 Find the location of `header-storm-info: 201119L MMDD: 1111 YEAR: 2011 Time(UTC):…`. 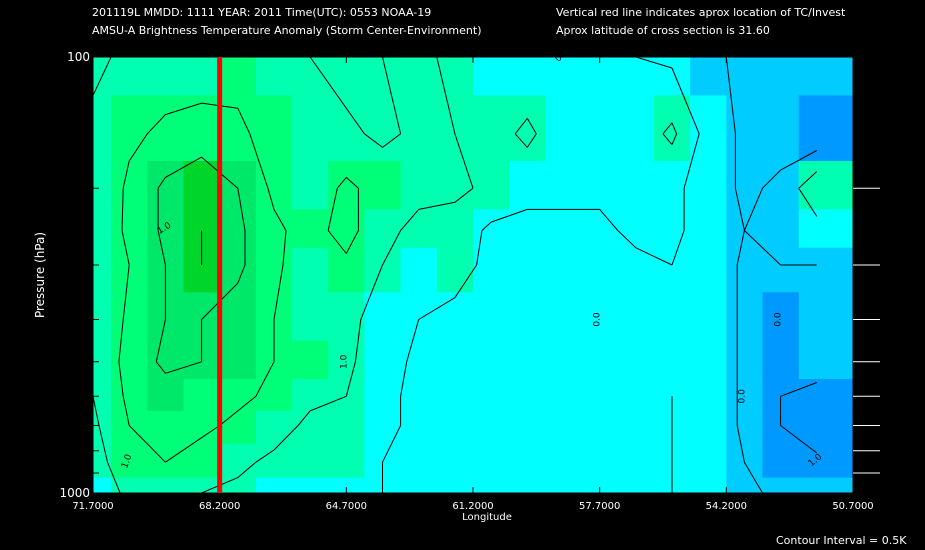

header-storm-info: 201119L MMDD: 1111 YEAR: 2011 Time(UTC):… is located at coordinates (262, 12).